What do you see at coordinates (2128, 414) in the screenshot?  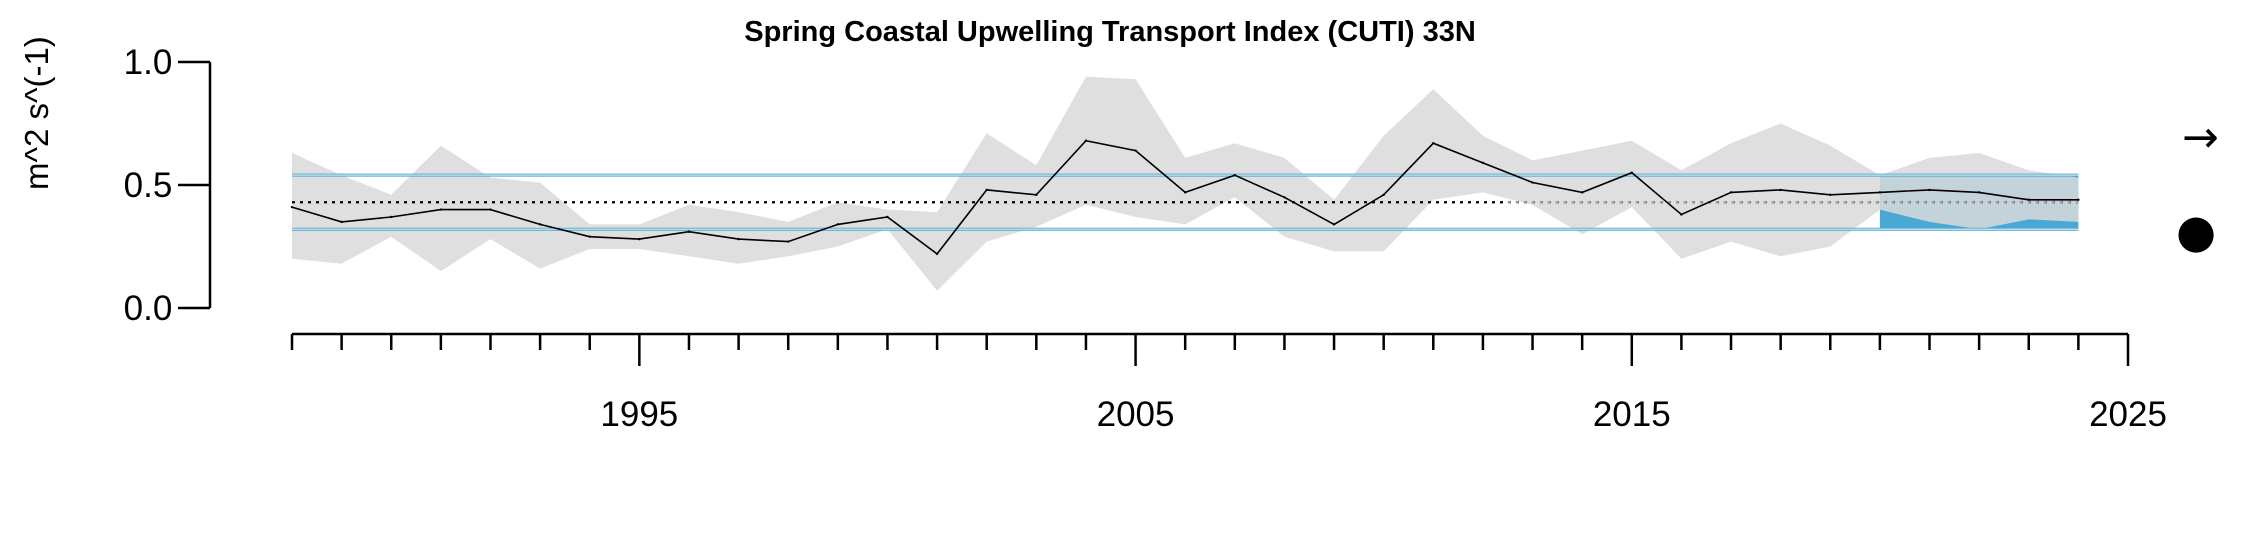 I see `x-tick-label: 2025` at bounding box center [2128, 414].